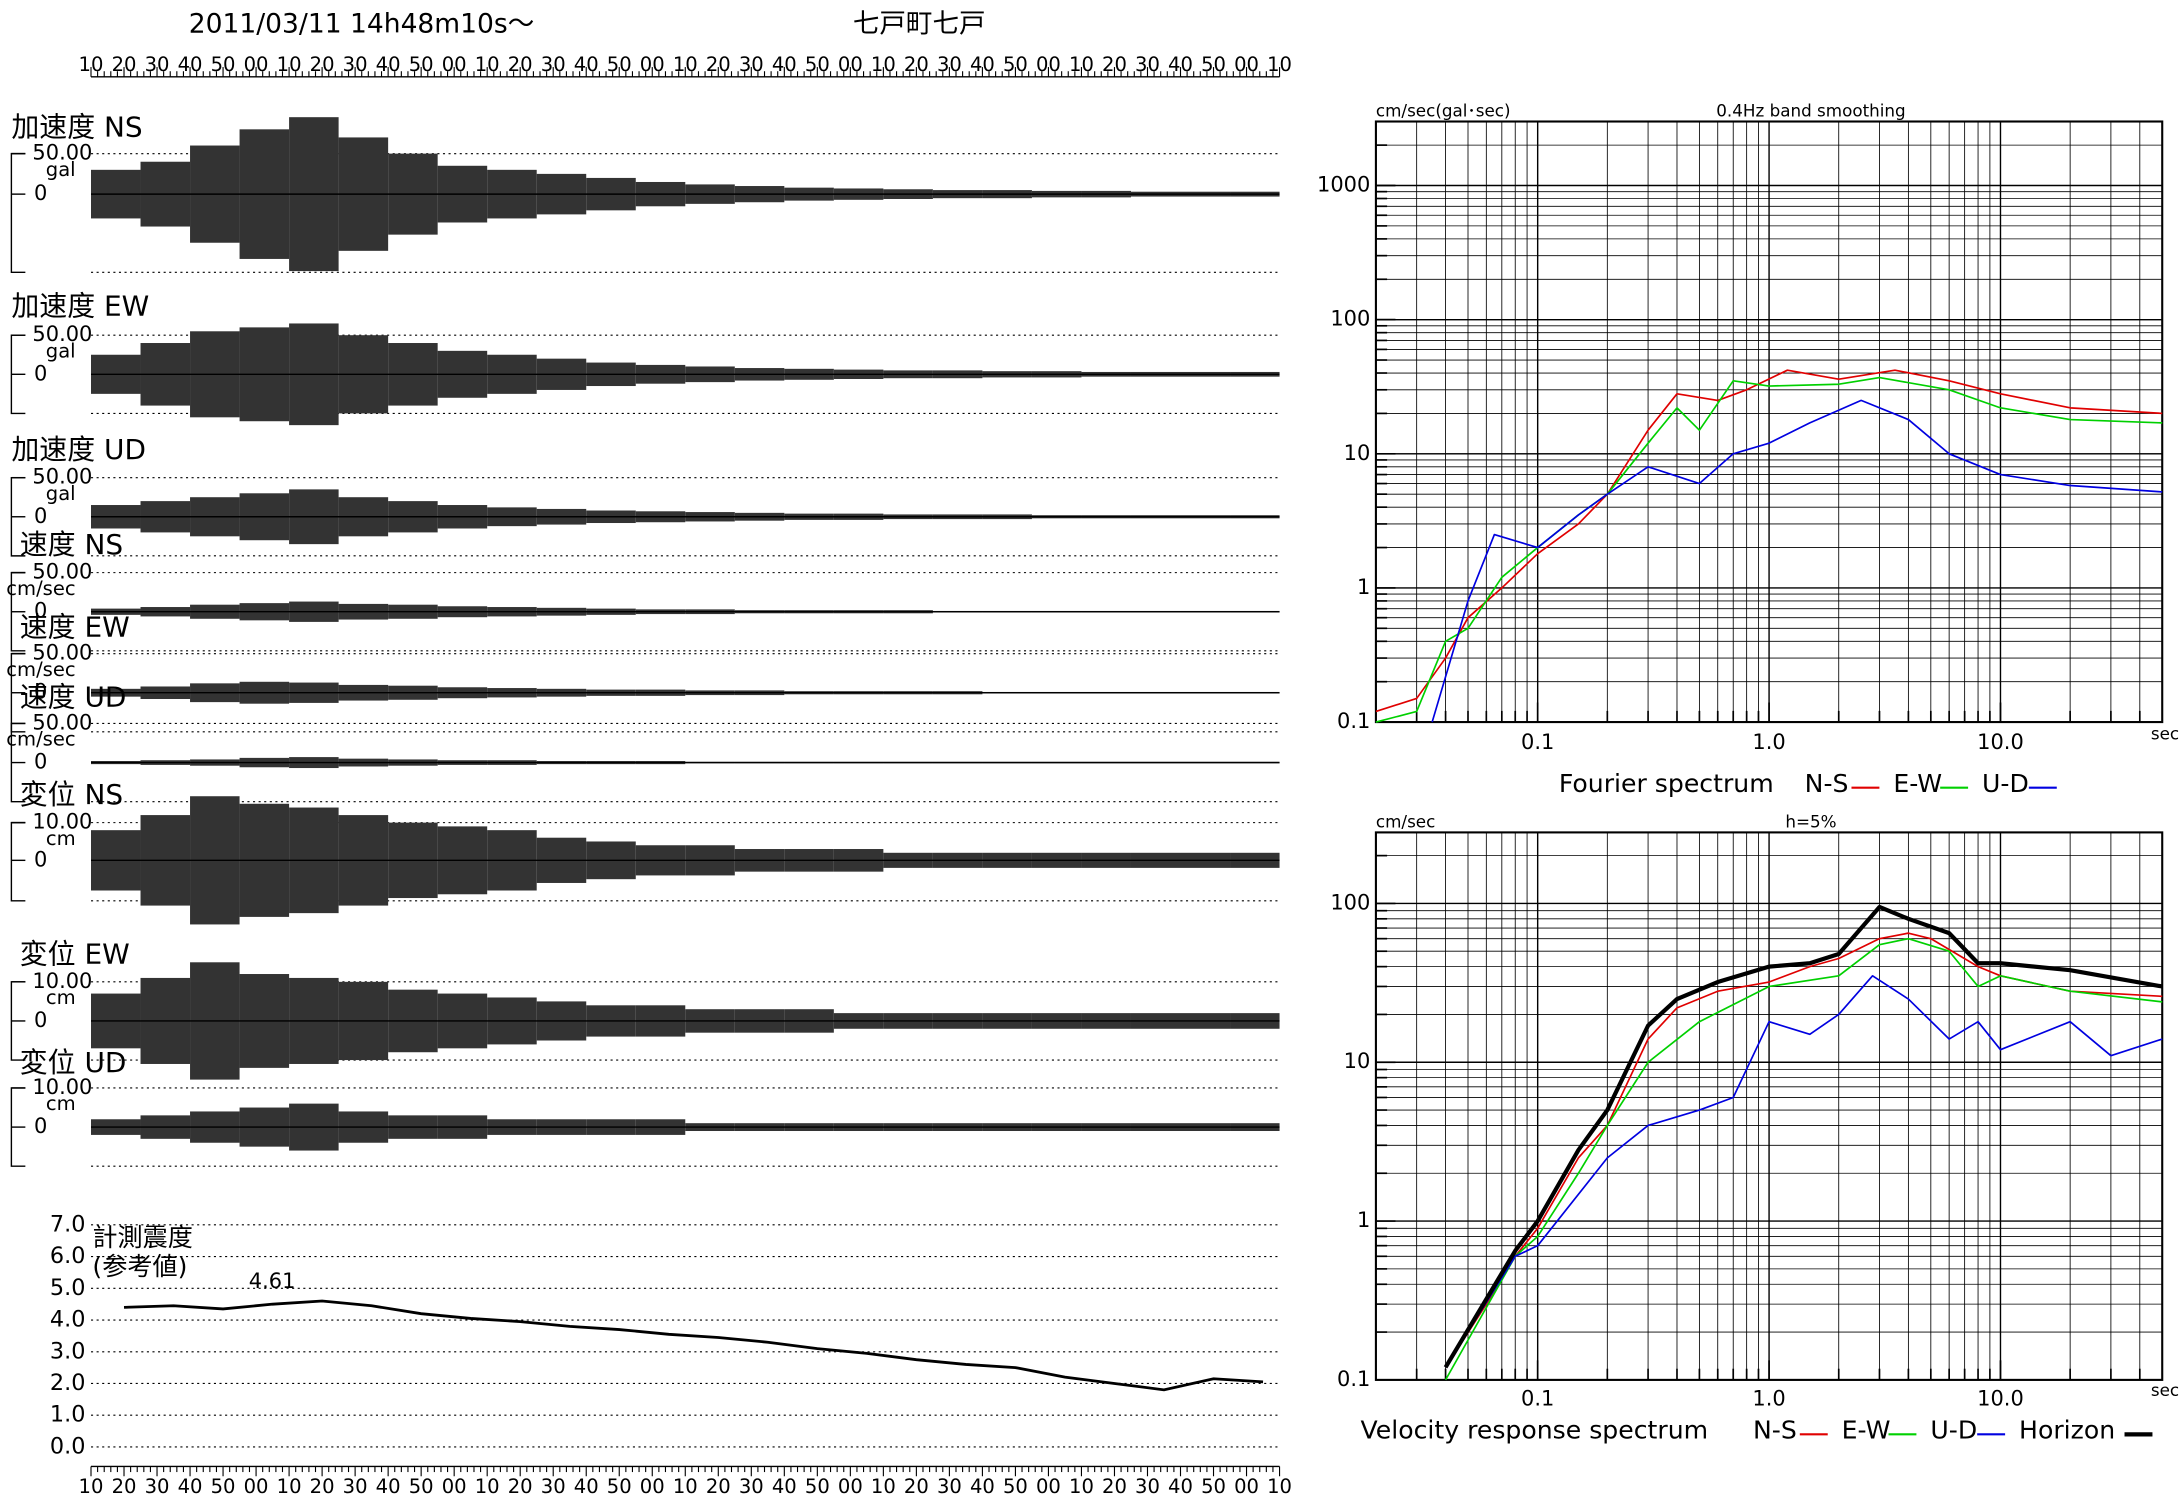 Image resolution: width=2182 pixels, height=1500 pixels. I want to click on intensity-tick-label: 3.0, so click(68, 1351).